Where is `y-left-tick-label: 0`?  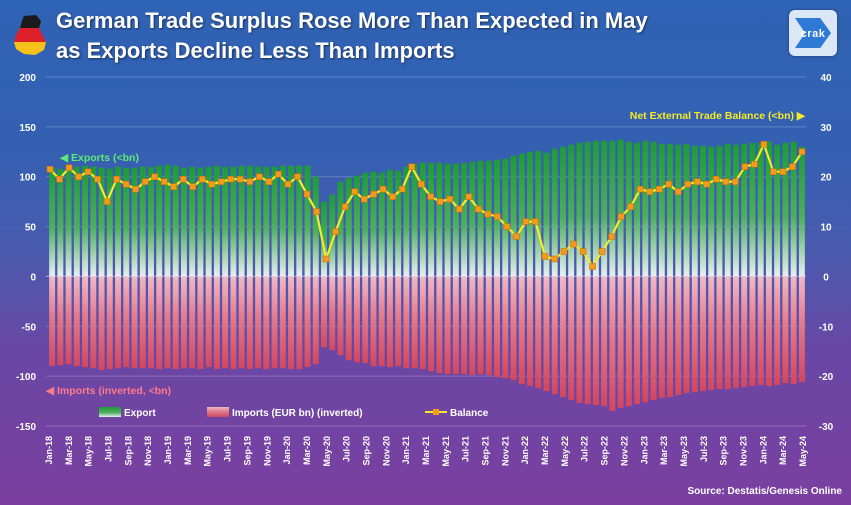 y-left-tick-label: 0 is located at coordinates (33, 277).